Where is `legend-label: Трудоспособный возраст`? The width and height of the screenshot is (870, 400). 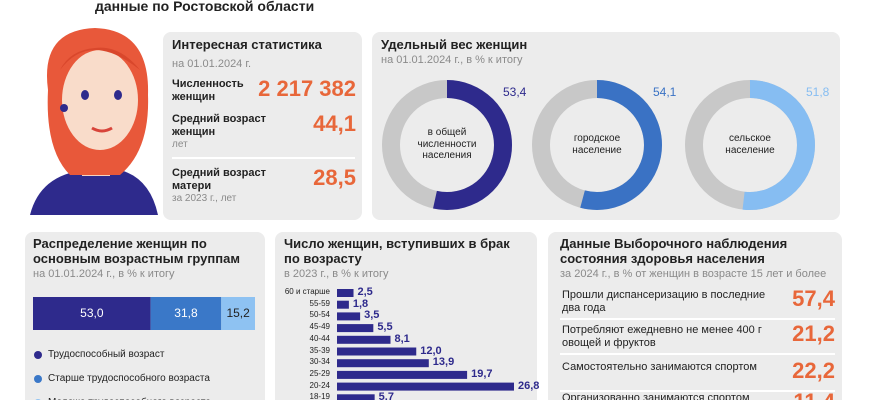 legend-label: Трудоспособный возраст is located at coordinates (106, 354).